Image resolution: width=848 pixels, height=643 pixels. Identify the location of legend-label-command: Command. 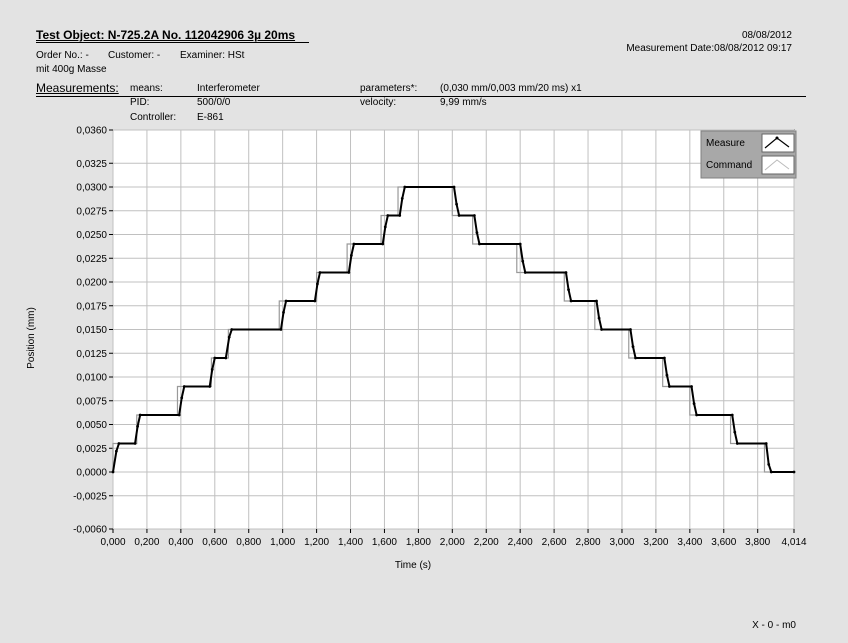
(729, 165).